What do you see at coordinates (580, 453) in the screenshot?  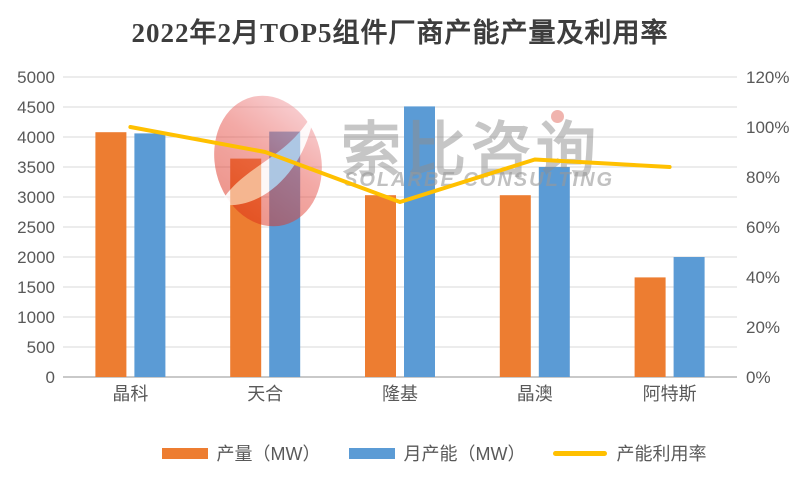 I see `legend-swatch-utilization-line` at bounding box center [580, 453].